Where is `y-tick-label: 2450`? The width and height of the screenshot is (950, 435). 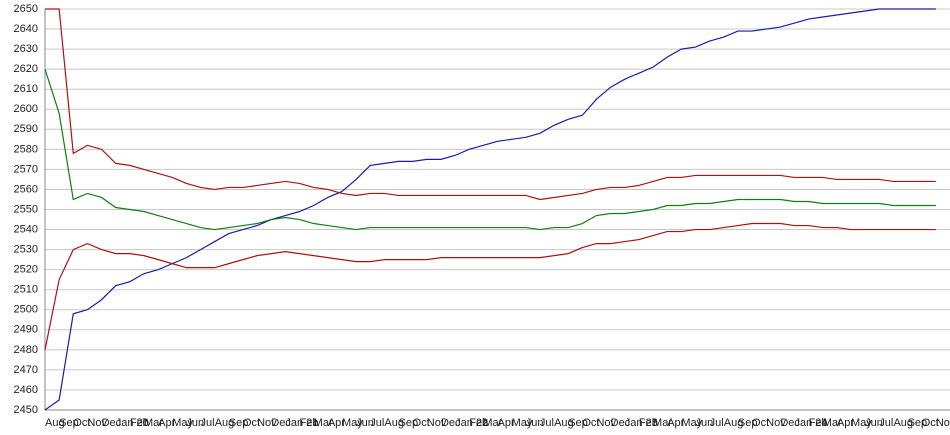 y-tick-label: 2450 is located at coordinates (26, 410).